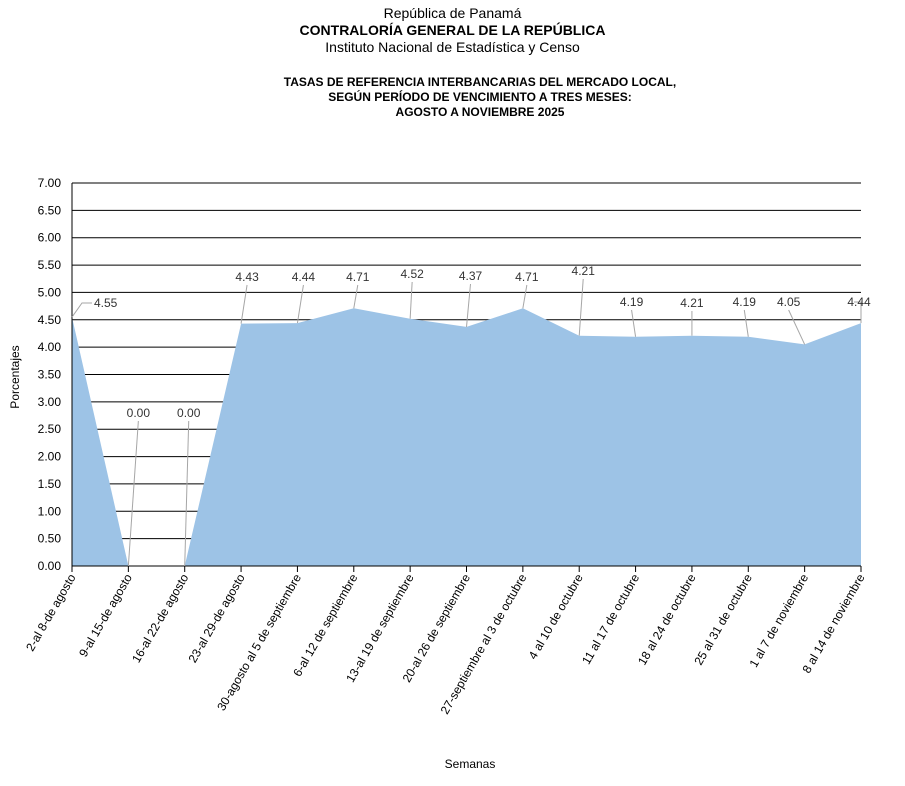 The image size is (905, 786). Describe the element at coordinates (667, 619) in the screenshot. I see `x-tick-label: 18 al 24 de octubre` at that location.